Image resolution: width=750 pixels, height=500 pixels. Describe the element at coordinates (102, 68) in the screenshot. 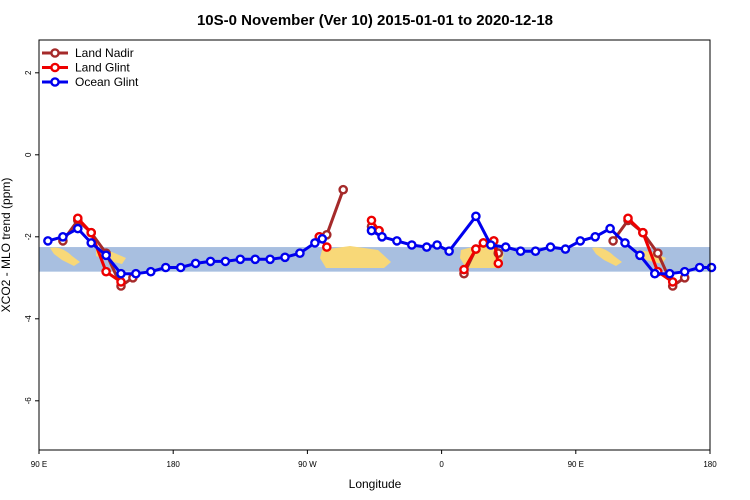

I see `legend-label: Land Glint` at that location.